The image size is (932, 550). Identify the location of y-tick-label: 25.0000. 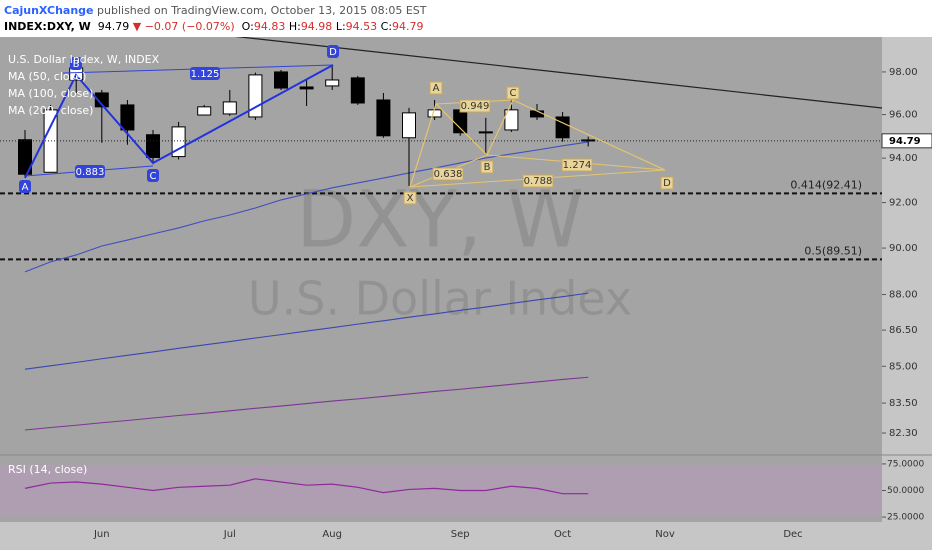
(905, 518).